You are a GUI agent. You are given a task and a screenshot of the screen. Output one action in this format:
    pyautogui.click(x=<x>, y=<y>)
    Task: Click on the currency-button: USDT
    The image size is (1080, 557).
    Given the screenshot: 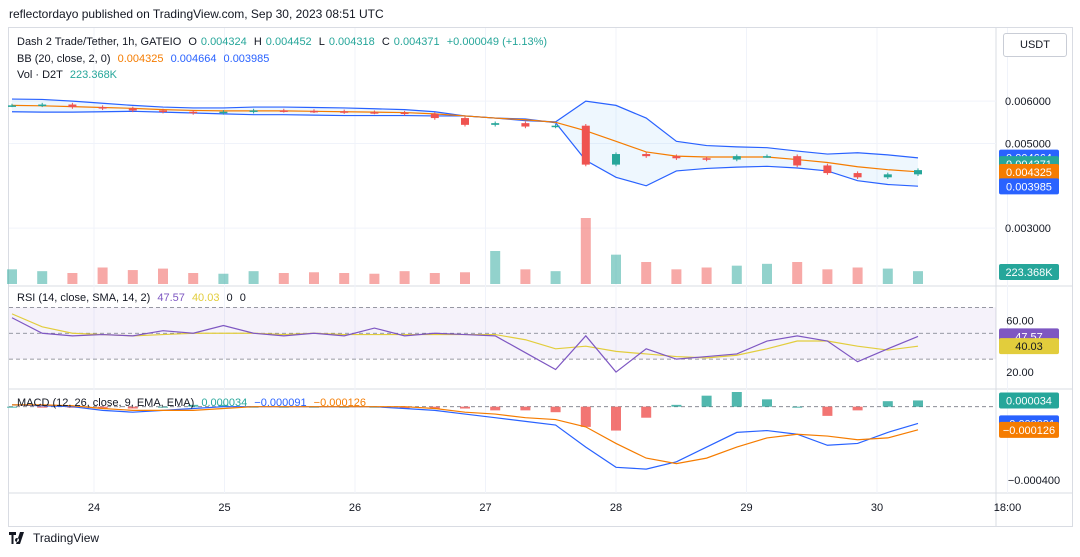 What is the action you would take?
    pyautogui.click(x=1035, y=45)
    